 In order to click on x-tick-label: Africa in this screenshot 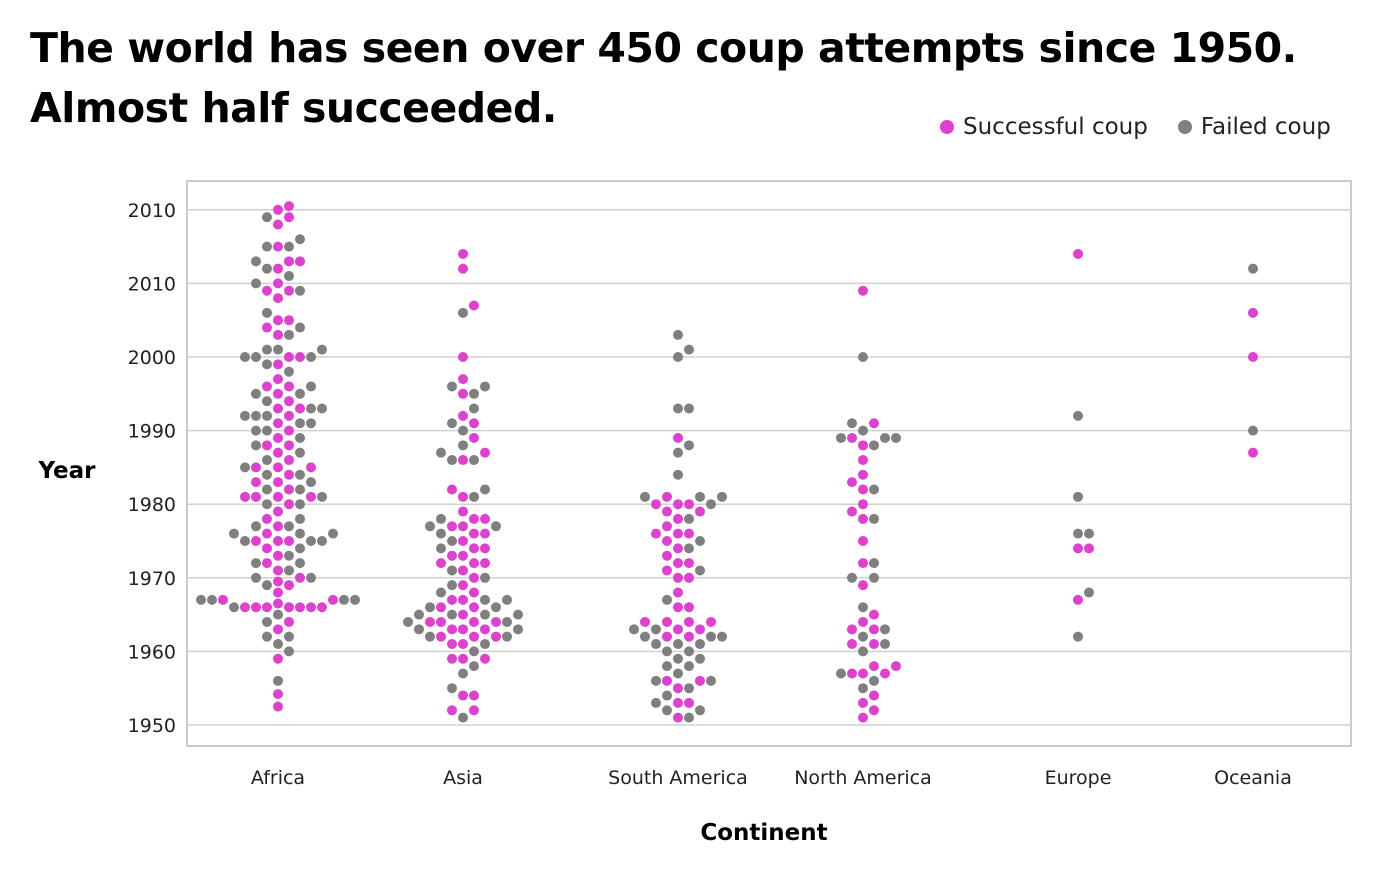, I will do `click(278, 778)`.